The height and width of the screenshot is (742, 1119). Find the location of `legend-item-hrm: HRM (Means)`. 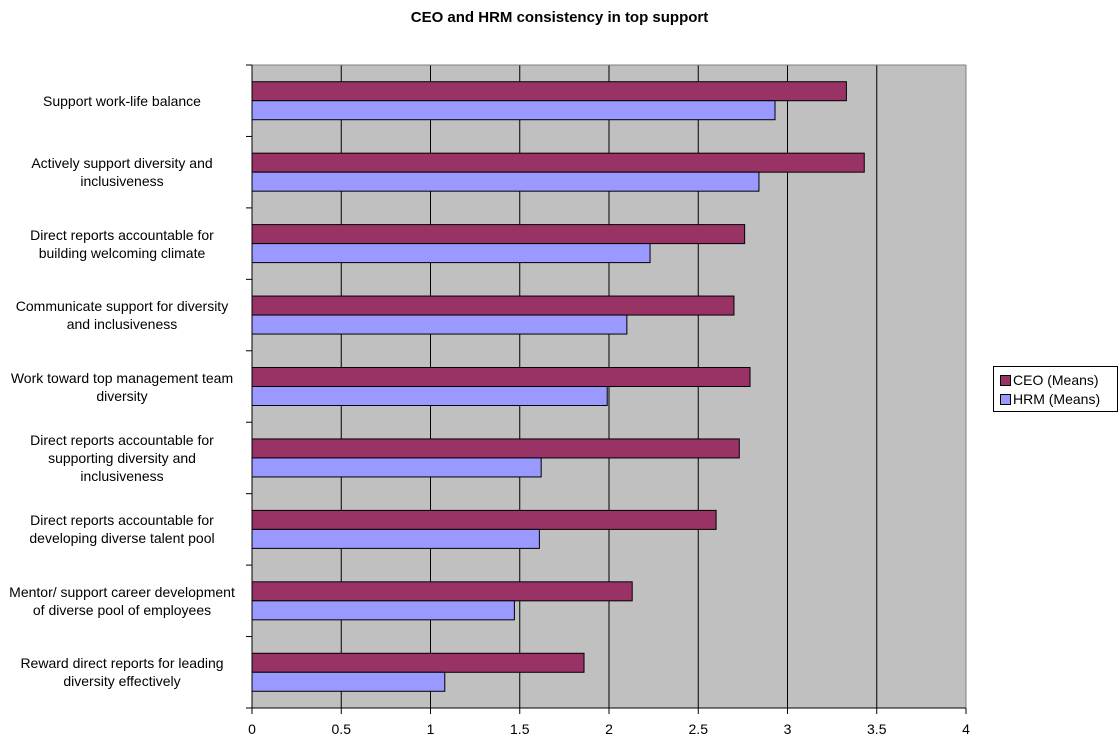

legend-item-hrm: HRM (Means) is located at coordinates (1050, 399).